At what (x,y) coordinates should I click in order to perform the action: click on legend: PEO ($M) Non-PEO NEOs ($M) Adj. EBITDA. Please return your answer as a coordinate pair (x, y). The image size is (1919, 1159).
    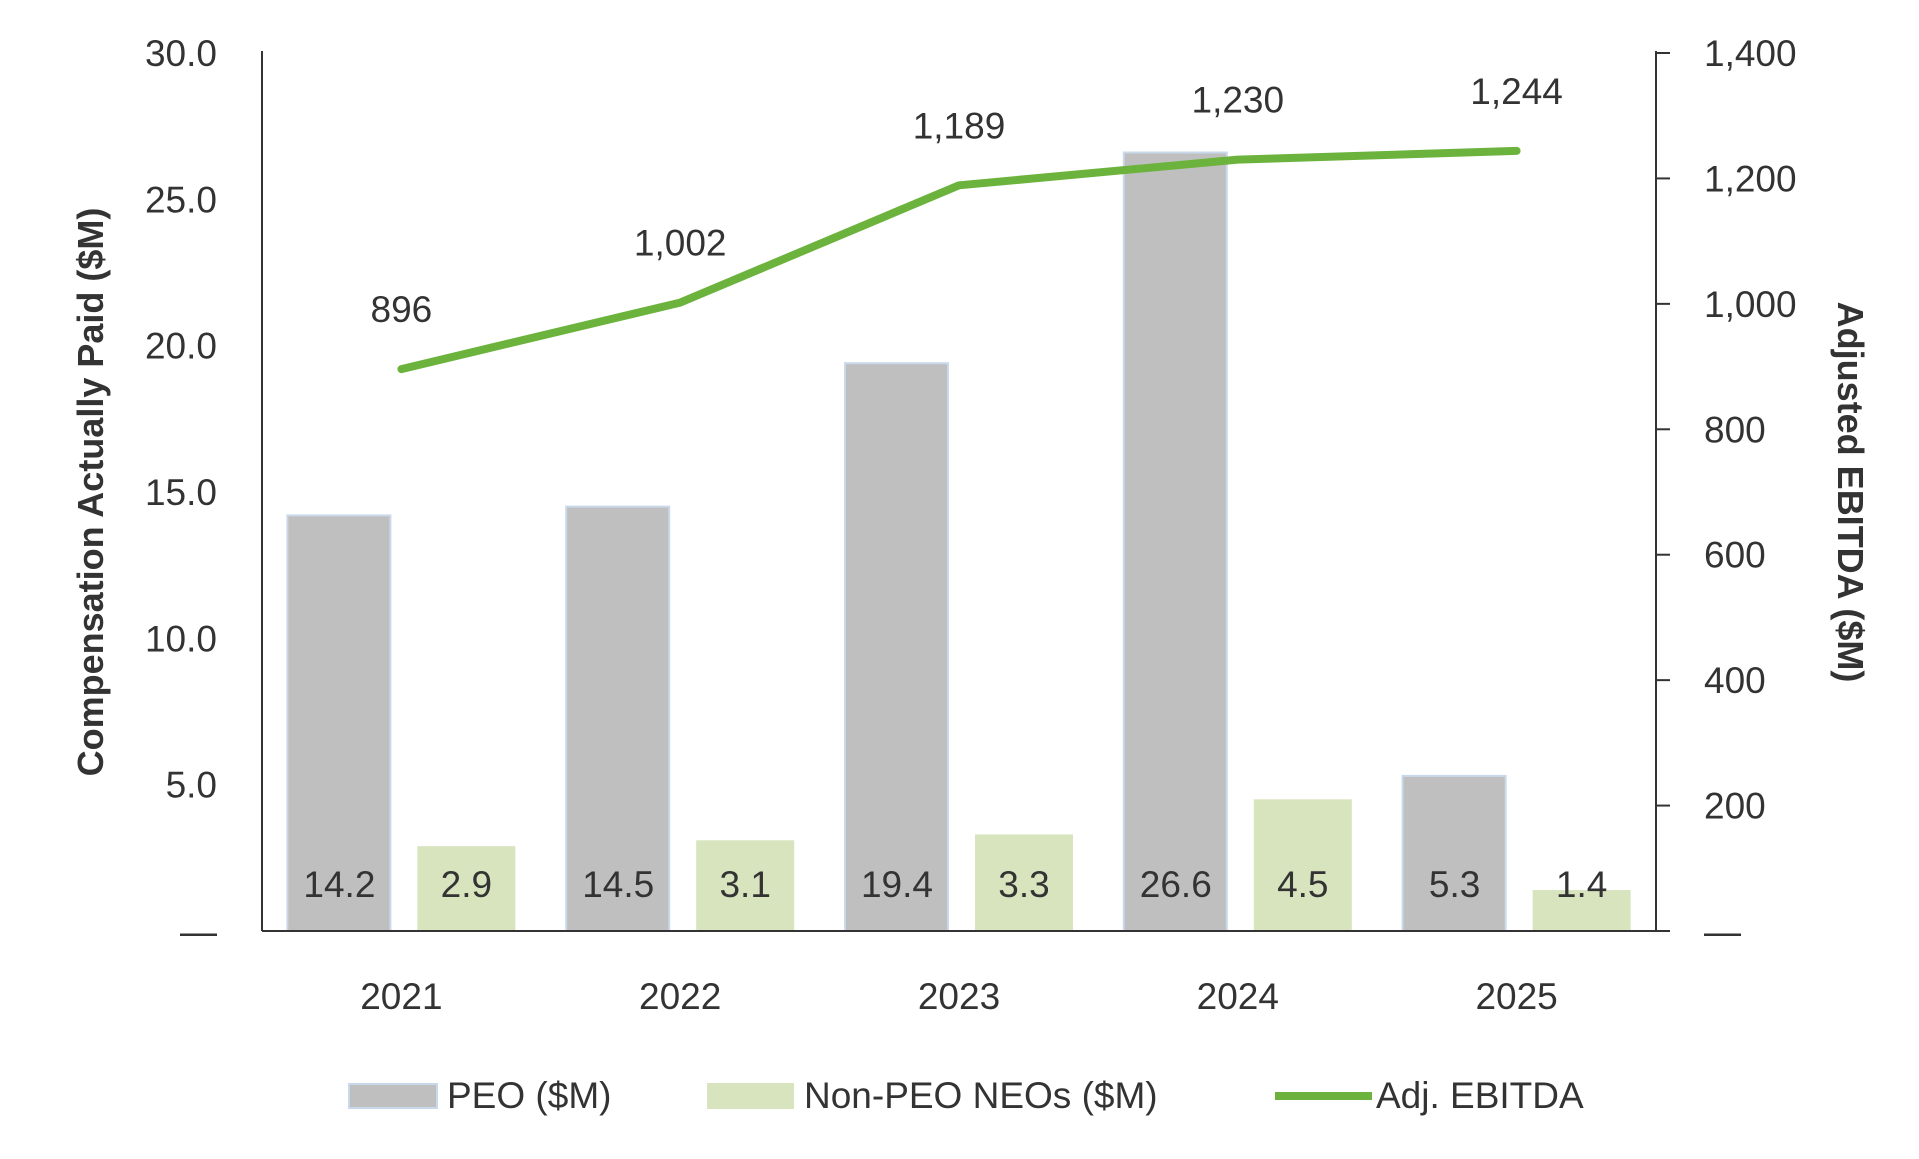
    Looking at the image, I should click on (966, 1095).